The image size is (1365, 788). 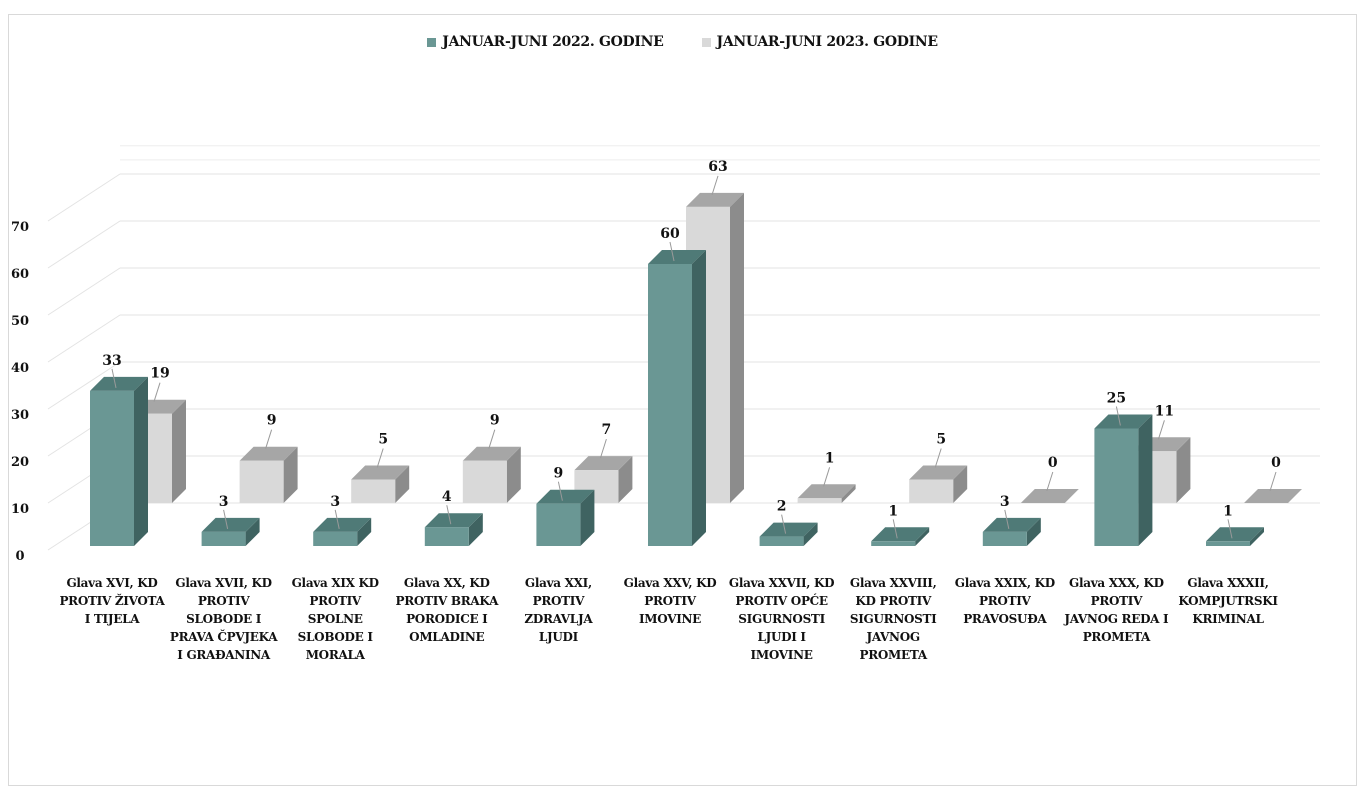 What do you see at coordinates (715, 199) in the screenshot?
I see `bar-2023-5-top` at bounding box center [715, 199].